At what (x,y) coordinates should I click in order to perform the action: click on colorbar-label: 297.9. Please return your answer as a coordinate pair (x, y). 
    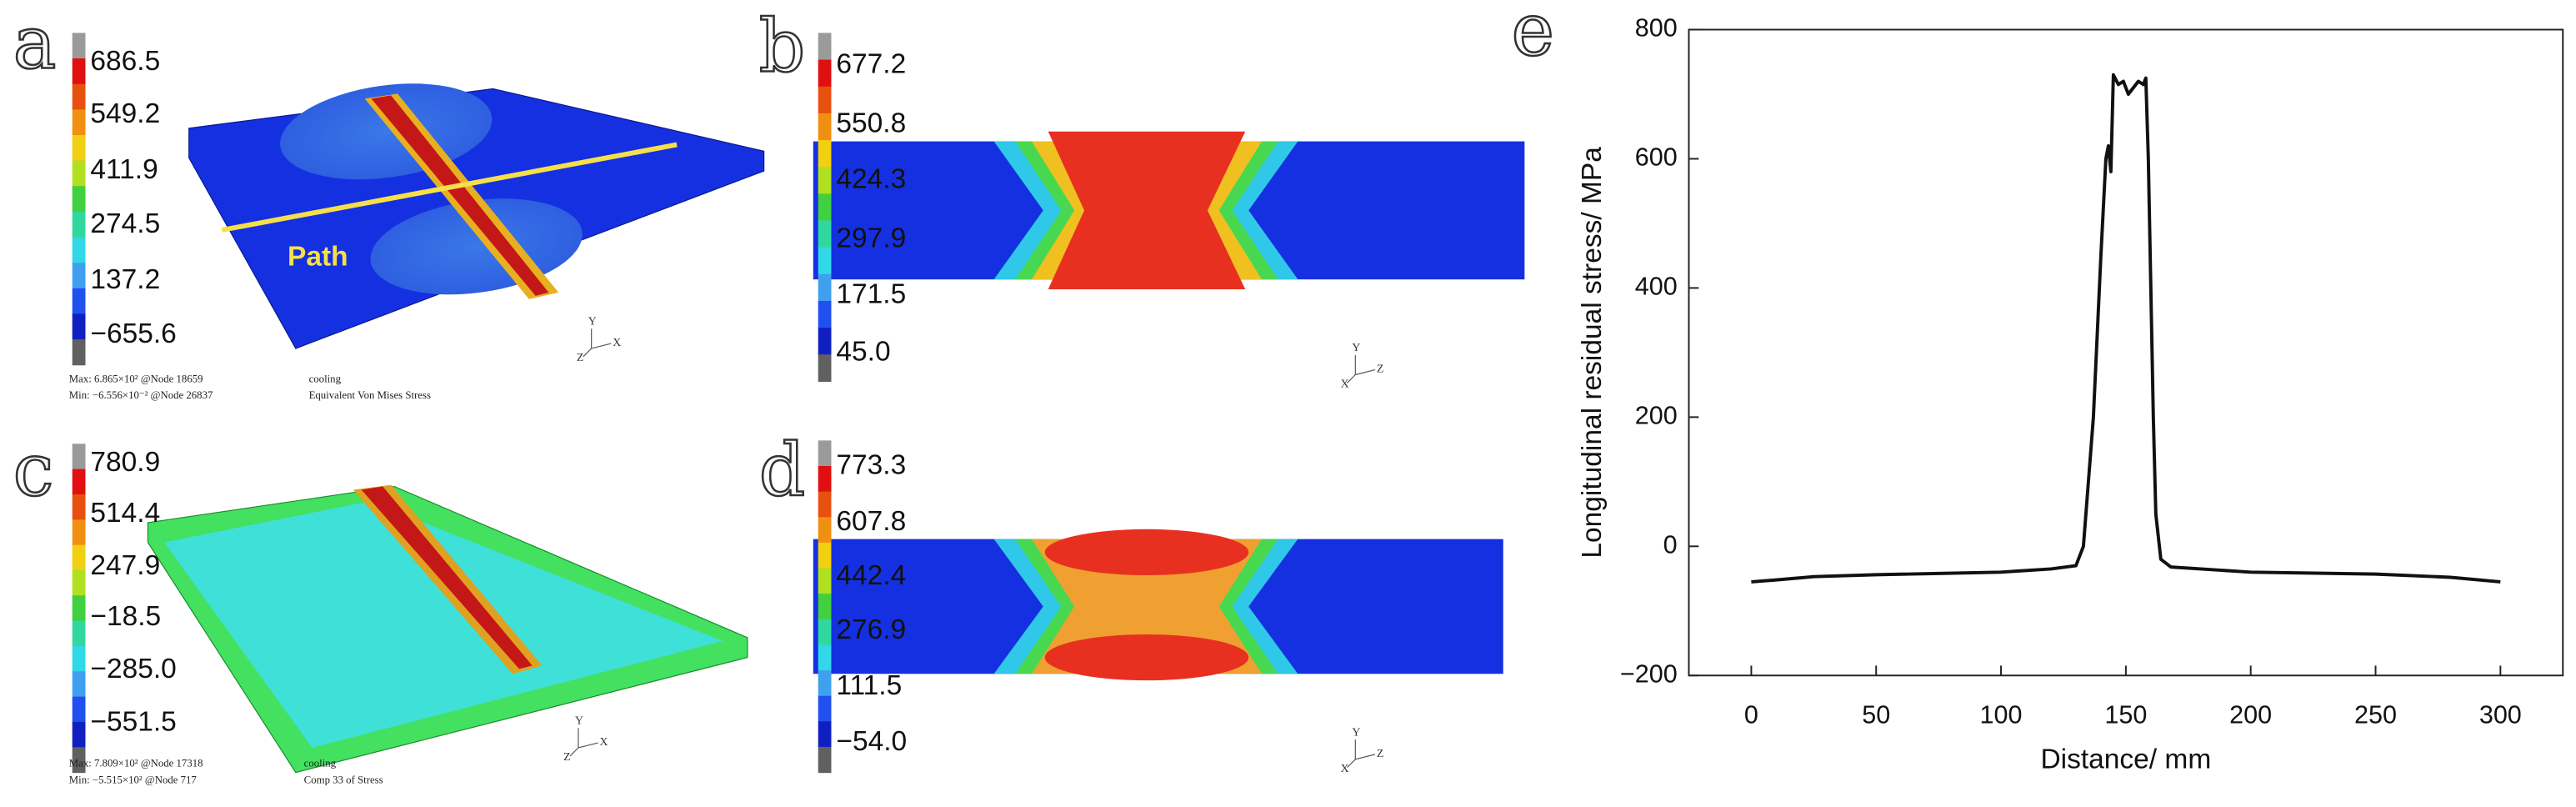
    Looking at the image, I should click on (871, 238).